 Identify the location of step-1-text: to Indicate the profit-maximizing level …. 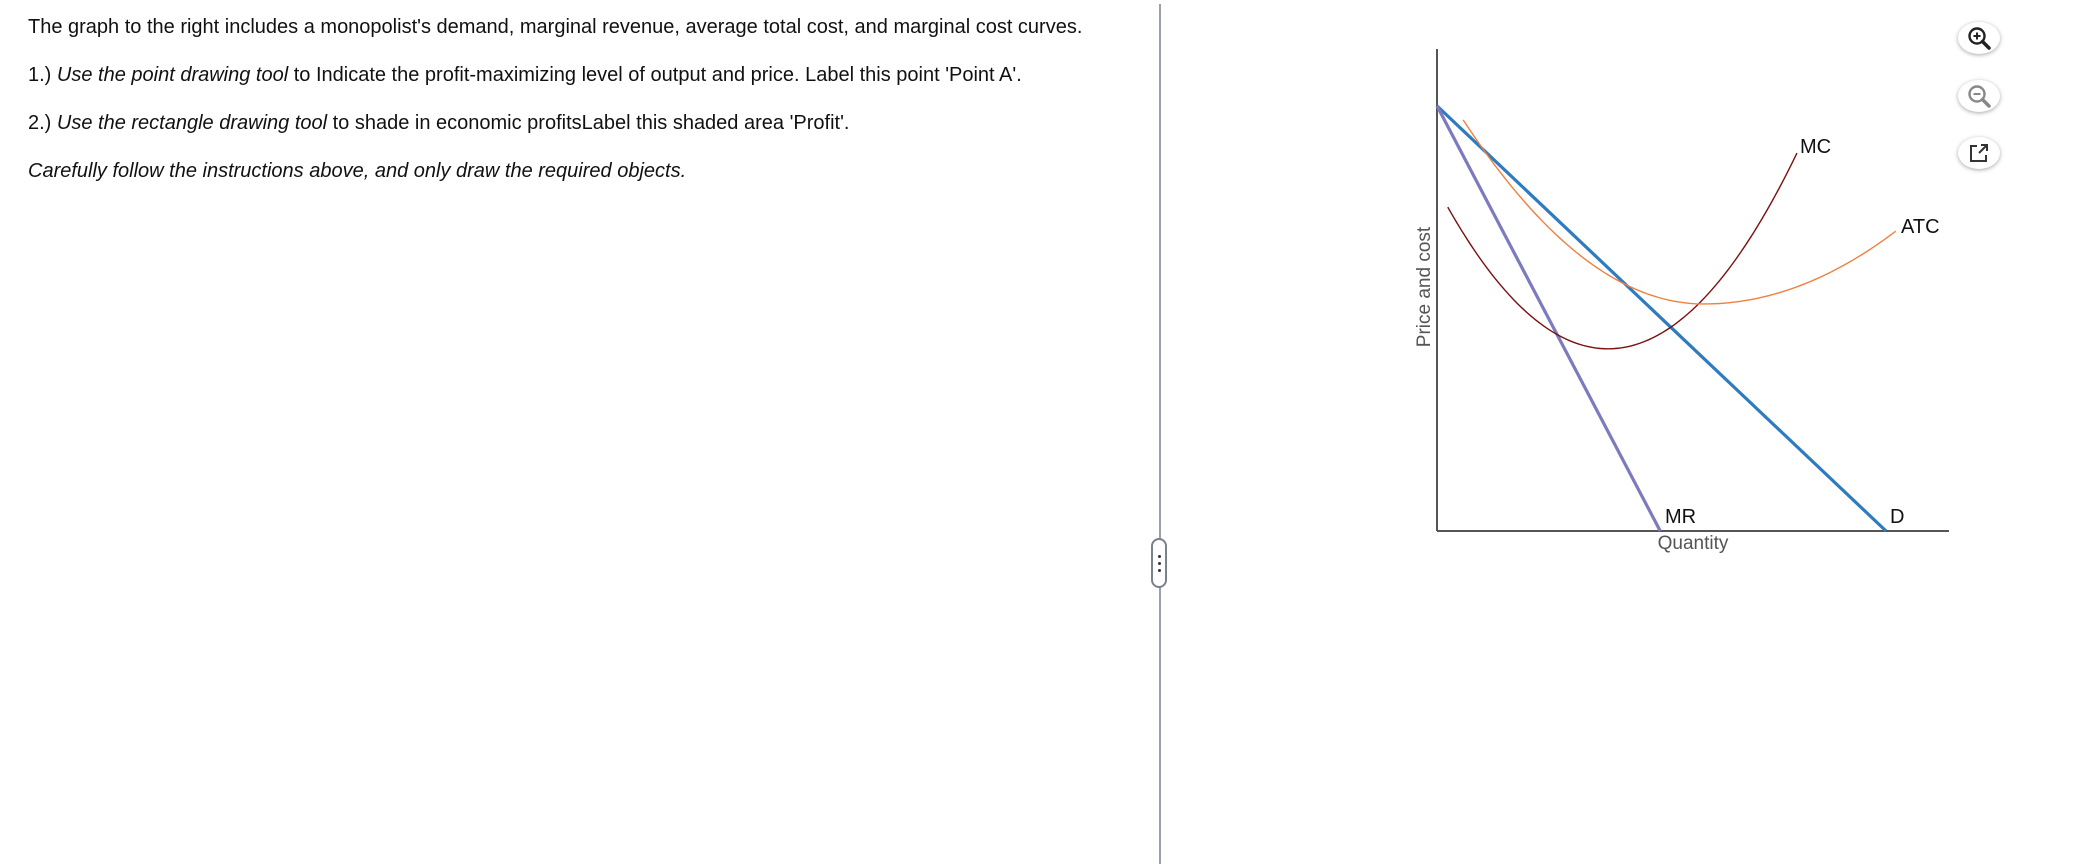
(655, 75).